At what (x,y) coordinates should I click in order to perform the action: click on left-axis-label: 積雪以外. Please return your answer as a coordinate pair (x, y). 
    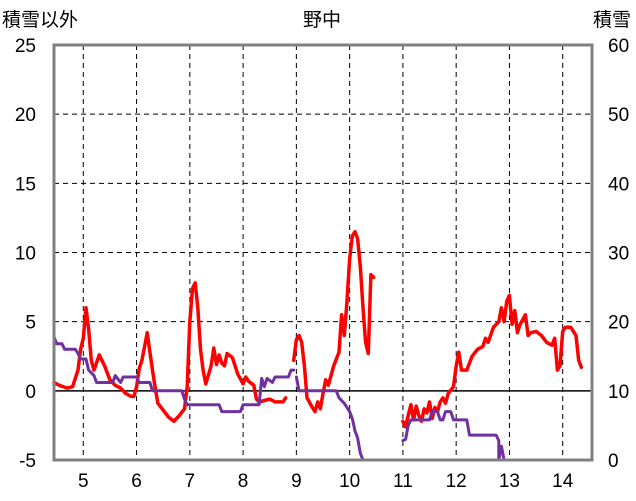
    Looking at the image, I should click on (40, 20).